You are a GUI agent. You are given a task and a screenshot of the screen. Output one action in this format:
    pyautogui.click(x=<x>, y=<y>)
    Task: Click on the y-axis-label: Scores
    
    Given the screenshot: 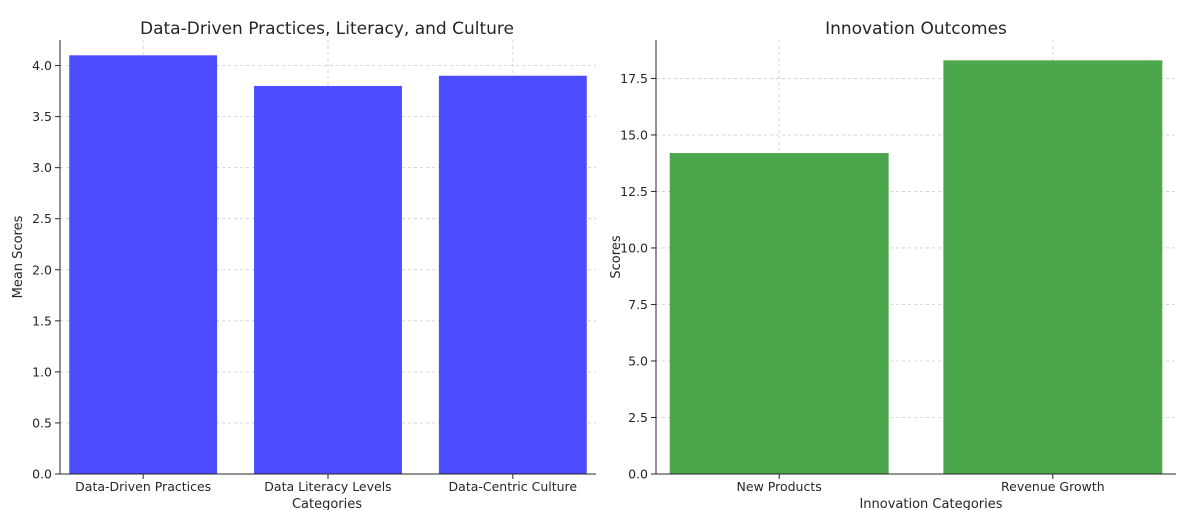 What is the action you would take?
    pyautogui.click(x=616, y=256)
    